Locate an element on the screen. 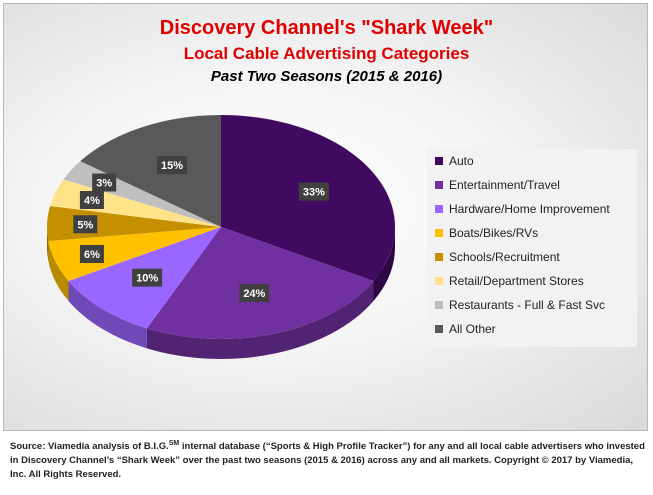 This screenshot has width=653, height=495. data-label-5: 4% is located at coordinates (91, 200).